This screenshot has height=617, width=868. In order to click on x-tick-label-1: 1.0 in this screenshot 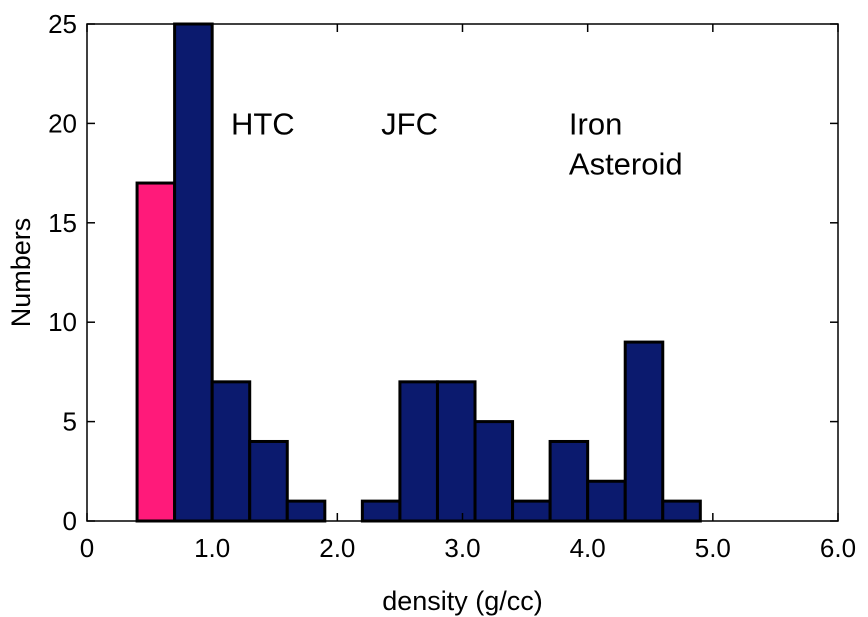, I will do `click(212, 548)`.